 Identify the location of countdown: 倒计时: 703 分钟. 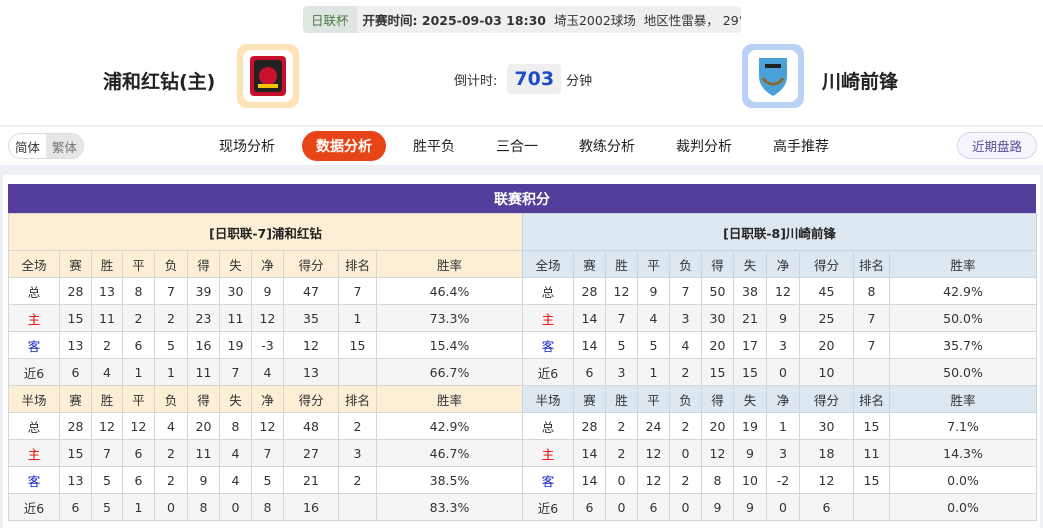
(523, 79).